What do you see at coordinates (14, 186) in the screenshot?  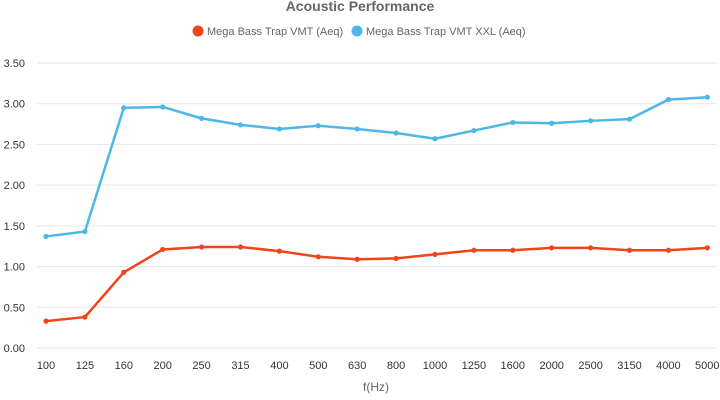 I see `y-tick-label: 2.00` at bounding box center [14, 186].